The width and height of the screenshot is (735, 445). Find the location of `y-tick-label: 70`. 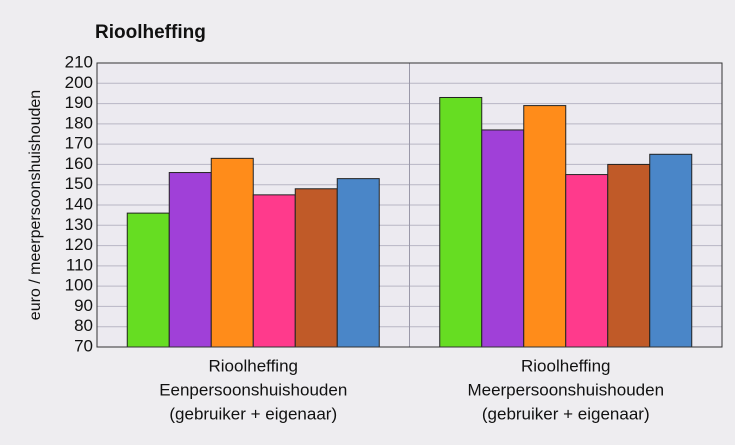

y-tick-label: 70 is located at coordinates (83, 345).